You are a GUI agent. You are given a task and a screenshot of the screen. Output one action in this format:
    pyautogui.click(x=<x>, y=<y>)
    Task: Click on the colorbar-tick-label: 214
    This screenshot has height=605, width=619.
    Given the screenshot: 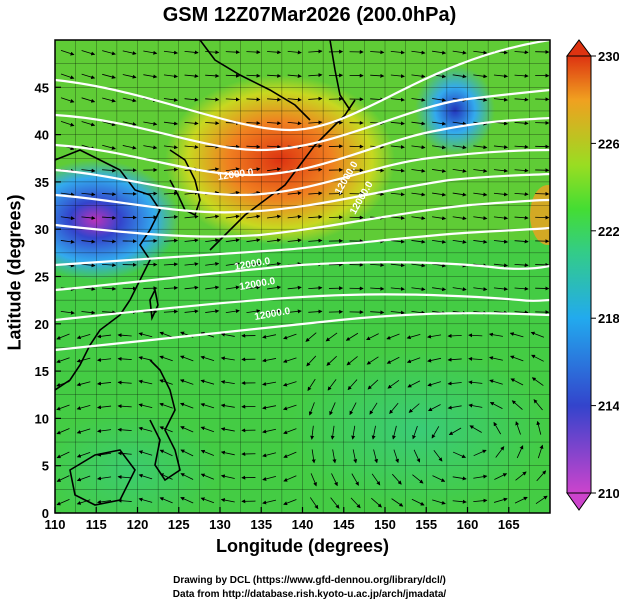 What is the action you would take?
    pyautogui.click(x=608, y=406)
    